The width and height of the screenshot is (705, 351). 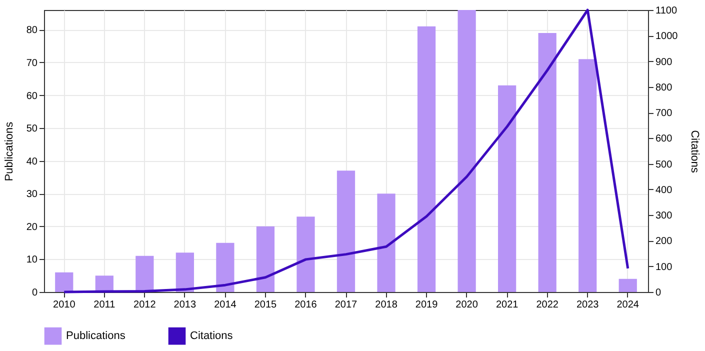 I want to click on x-tick-label: 2010, so click(x=64, y=305).